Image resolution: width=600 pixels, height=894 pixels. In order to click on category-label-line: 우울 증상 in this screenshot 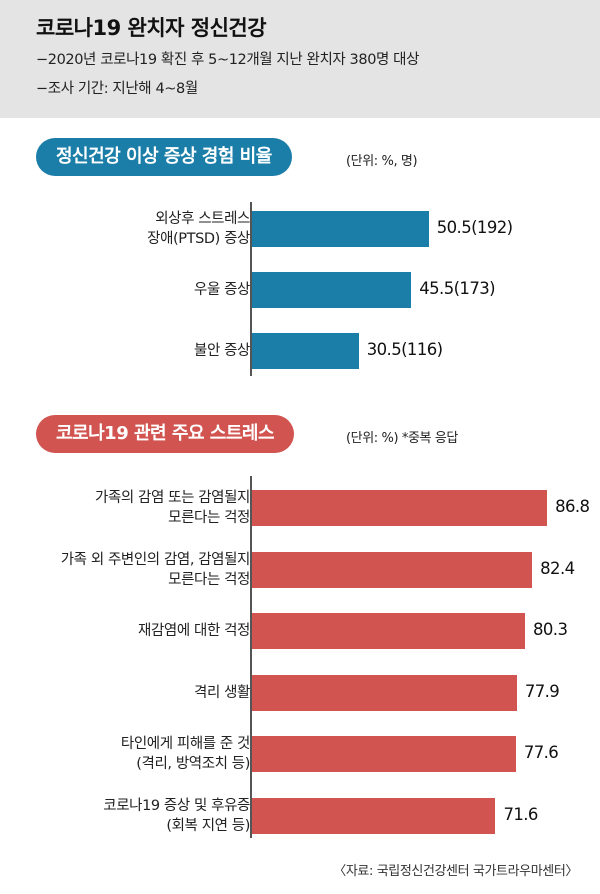, I will do `click(222, 290)`.